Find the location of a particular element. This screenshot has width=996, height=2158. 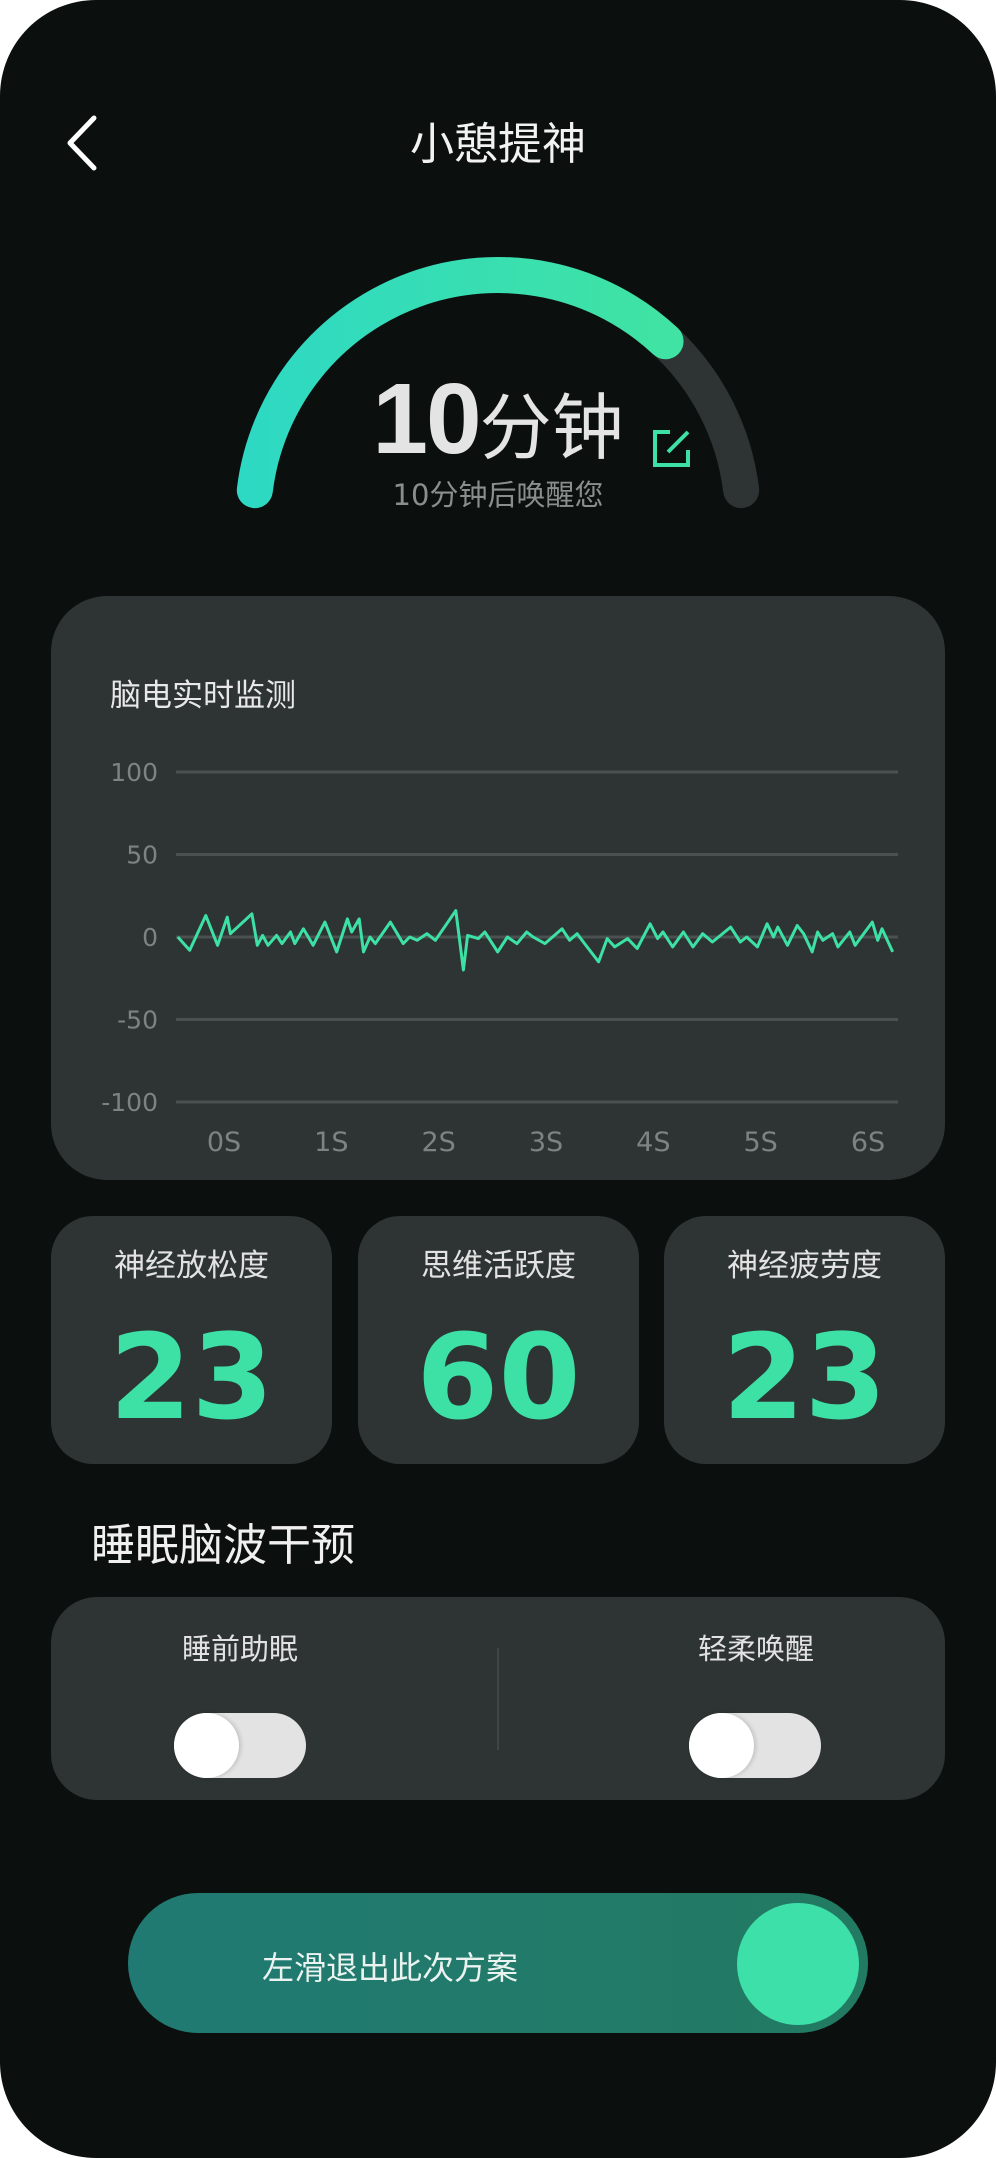

divider is located at coordinates (498, 1699).